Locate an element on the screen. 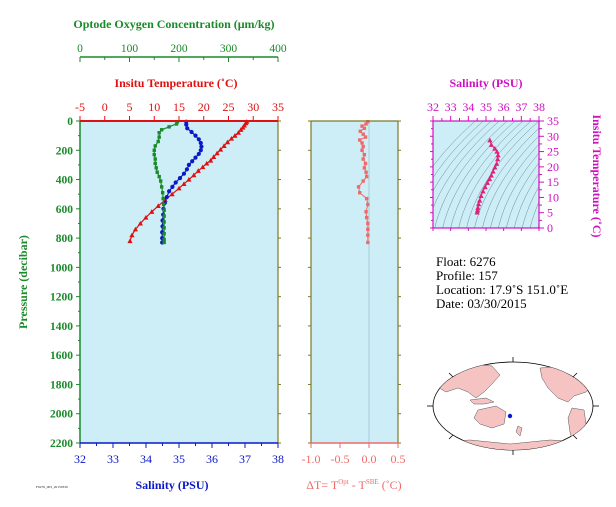 The height and width of the screenshot is (507, 616). ts-y-tick-label: 30 is located at coordinates (553, 136).